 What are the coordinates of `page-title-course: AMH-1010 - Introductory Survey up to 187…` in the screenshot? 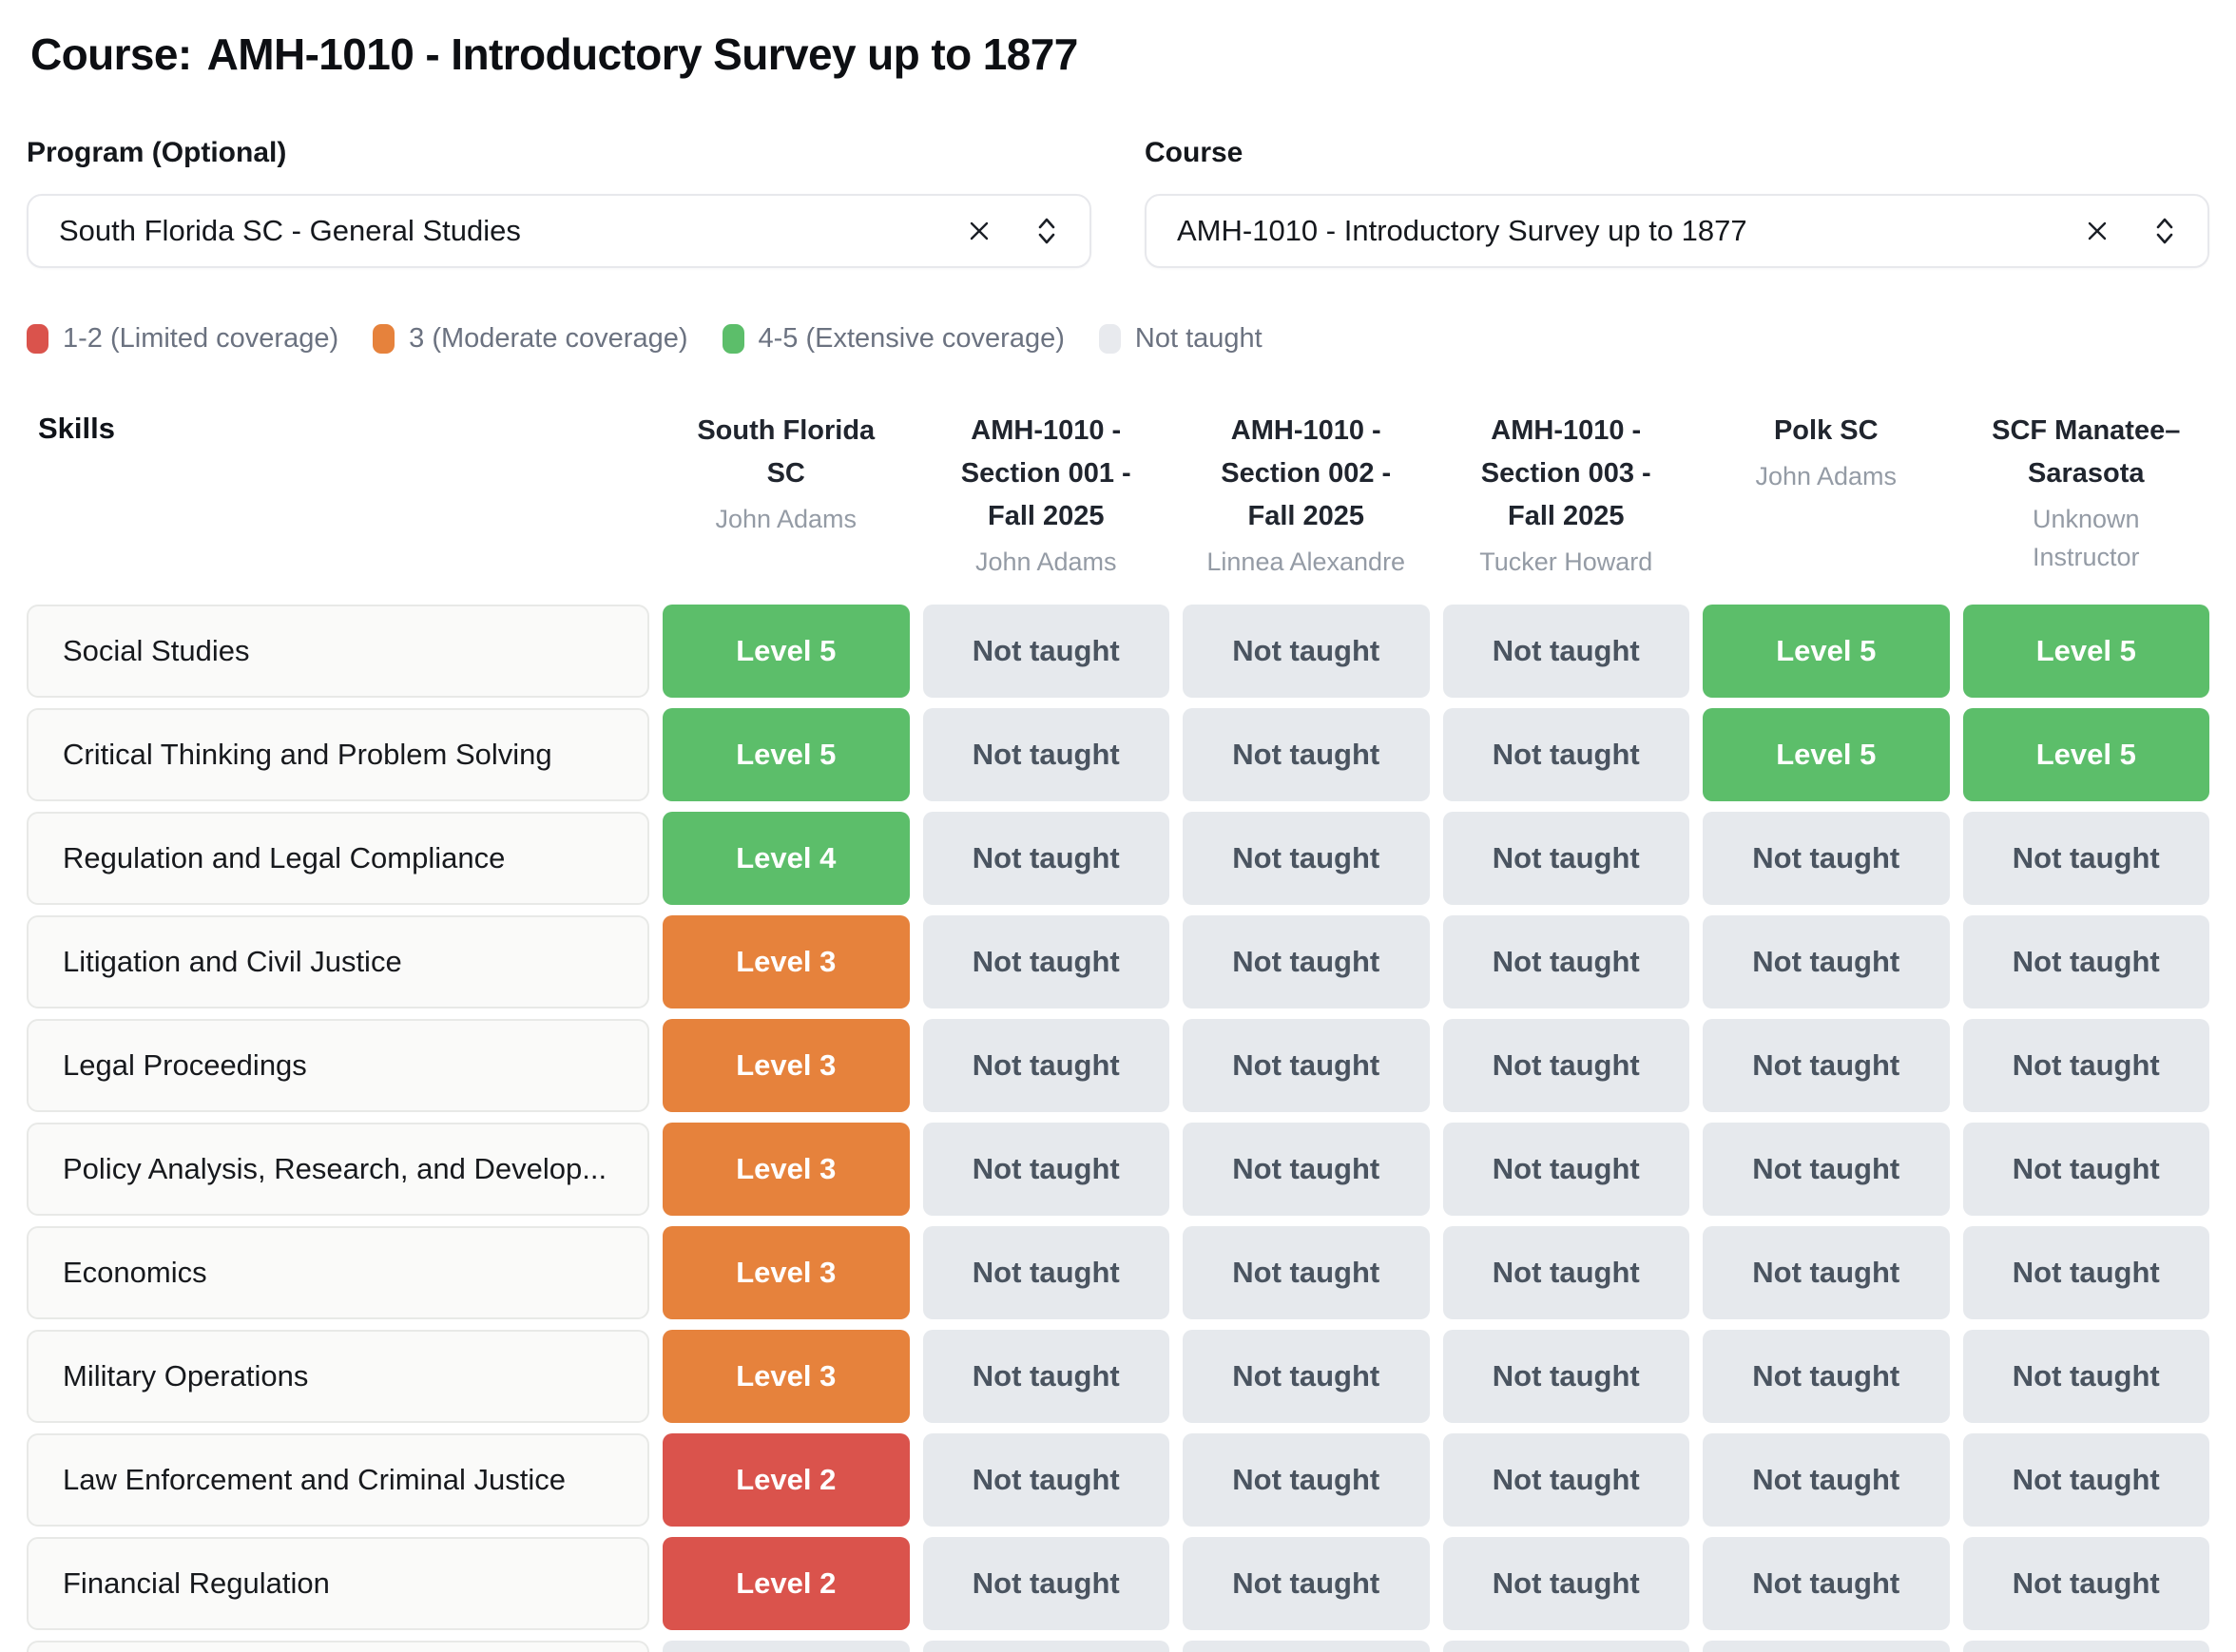 It's located at (642, 54).